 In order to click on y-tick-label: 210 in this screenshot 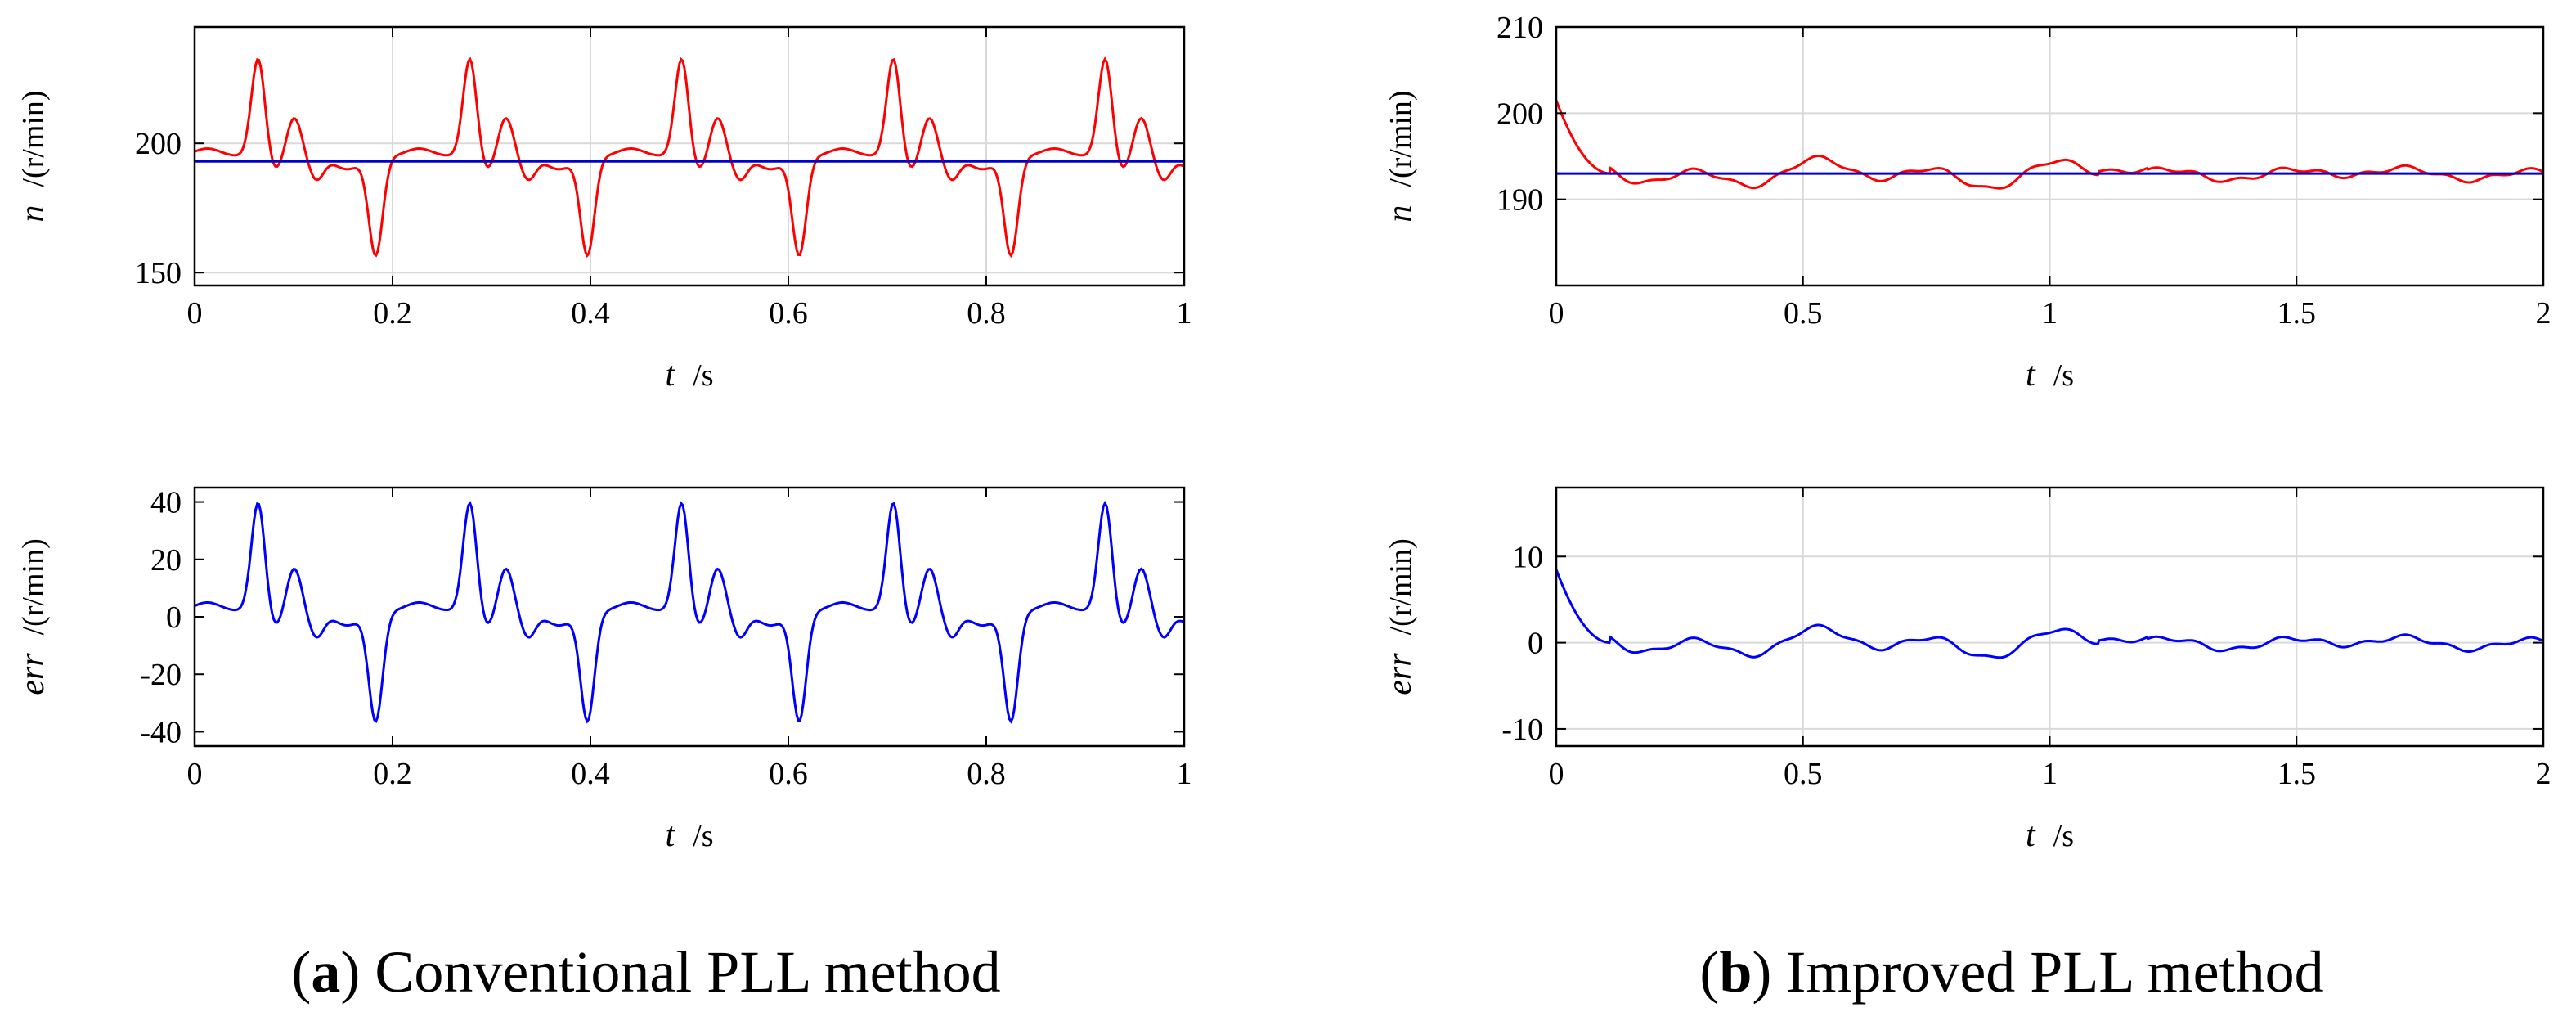, I will do `click(1520, 28)`.